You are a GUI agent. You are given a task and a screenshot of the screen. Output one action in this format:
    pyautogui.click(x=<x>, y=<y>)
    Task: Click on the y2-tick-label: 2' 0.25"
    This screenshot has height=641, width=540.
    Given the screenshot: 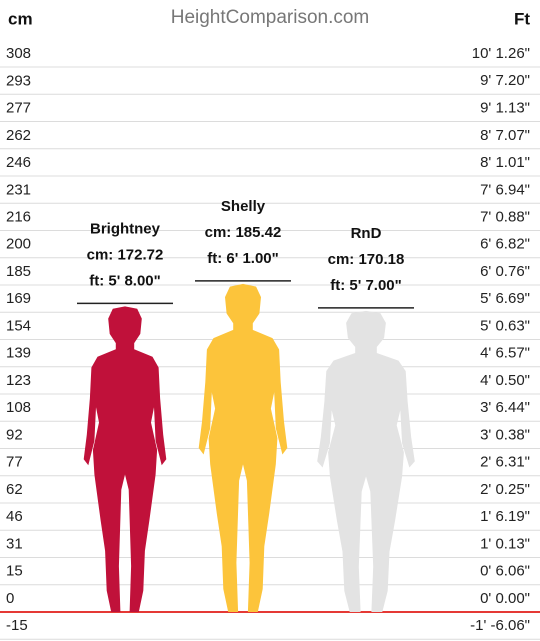 What is the action you would take?
    pyautogui.click(x=505, y=489)
    